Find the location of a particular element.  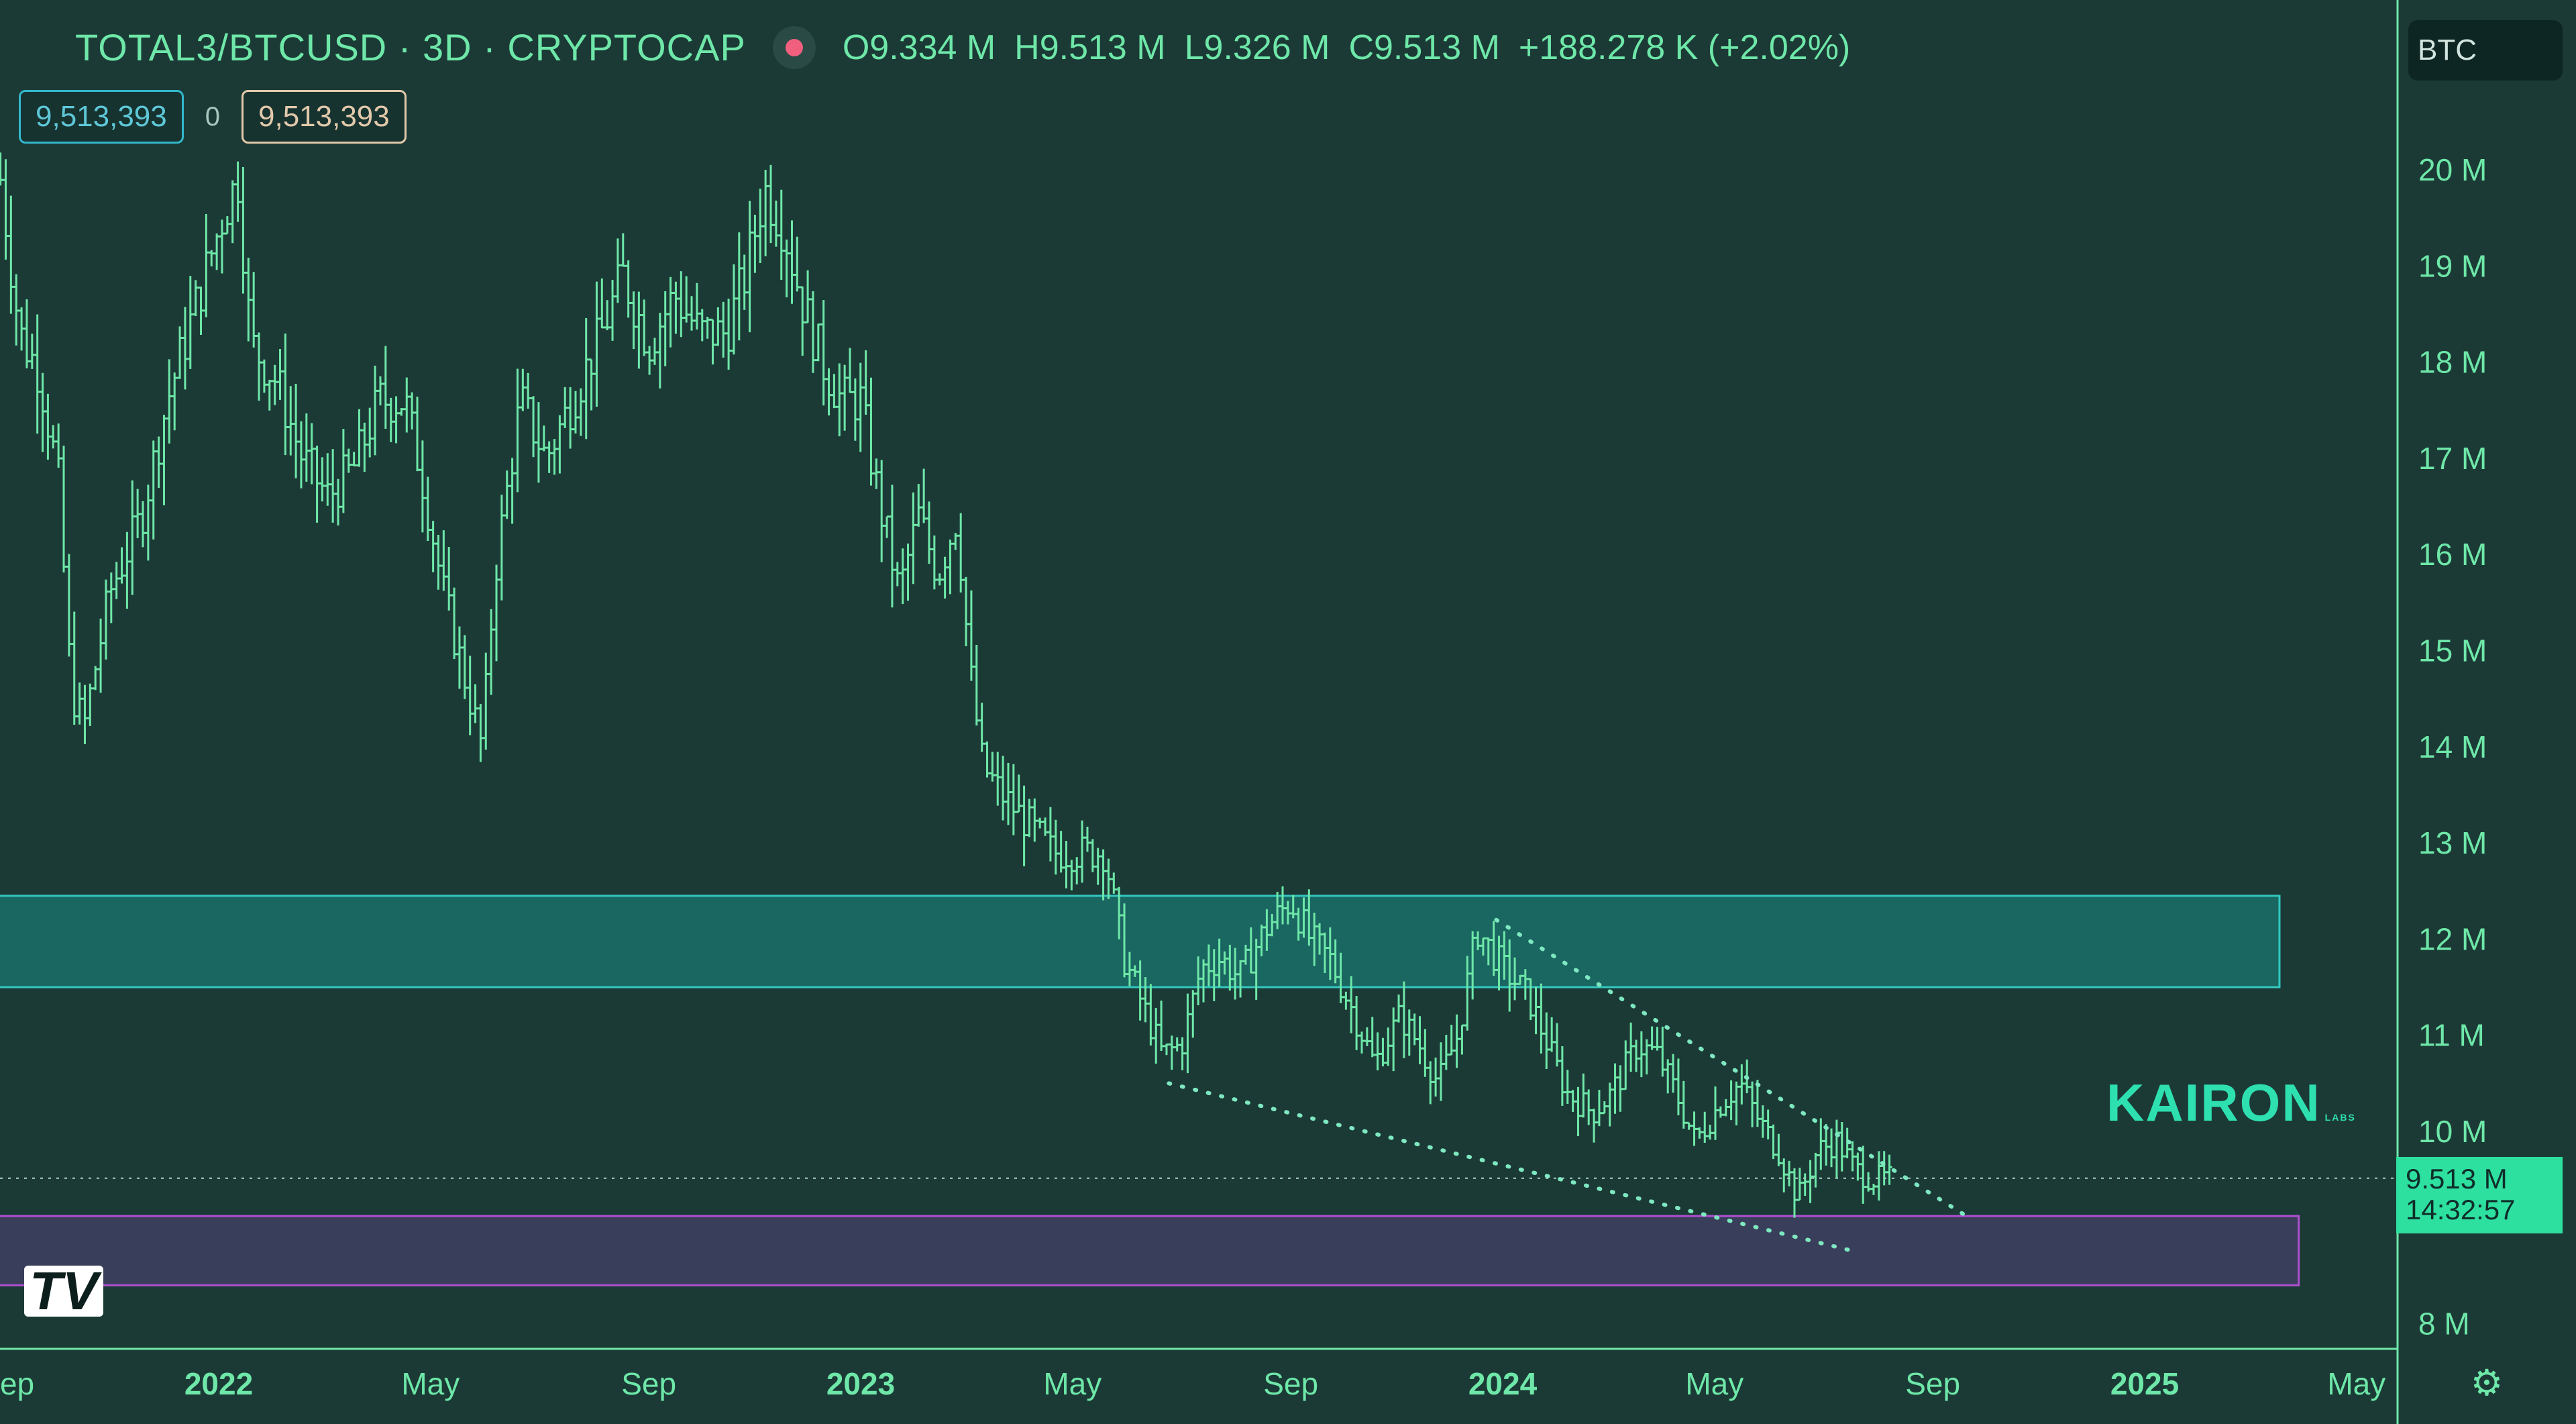

price-tick-label: 16 M is located at coordinates (2452, 554).